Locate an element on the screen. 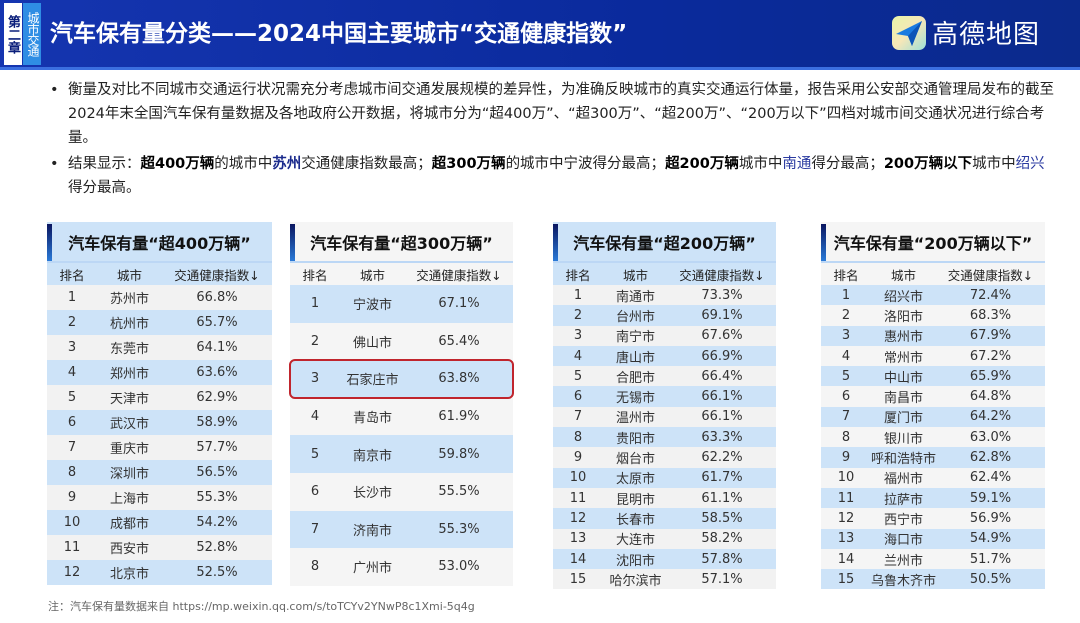 The width and height of the screenshot is (1080, 623). index-value: 57.1% is located at coordinates (722, 579).